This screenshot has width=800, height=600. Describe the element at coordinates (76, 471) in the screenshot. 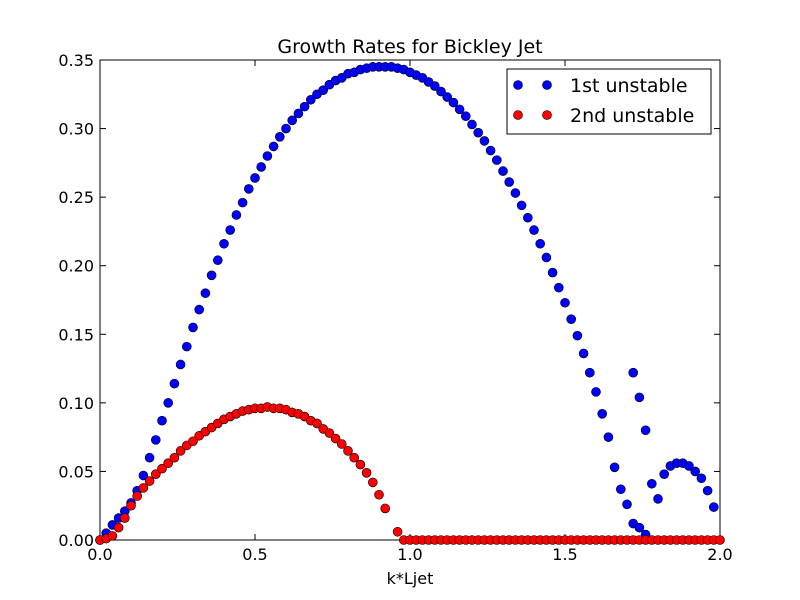

I see `y-tick-label: 0.05` at that location.